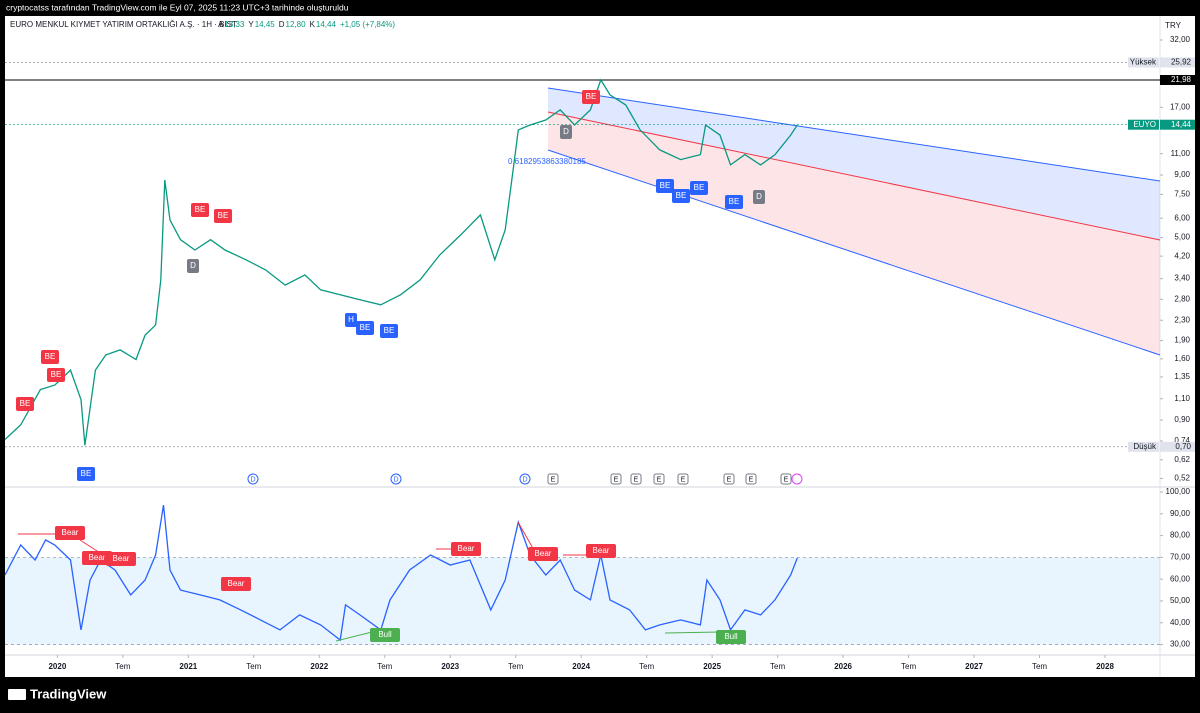  I want to click on y-tick-label: 17,00, so click(1180, 106).